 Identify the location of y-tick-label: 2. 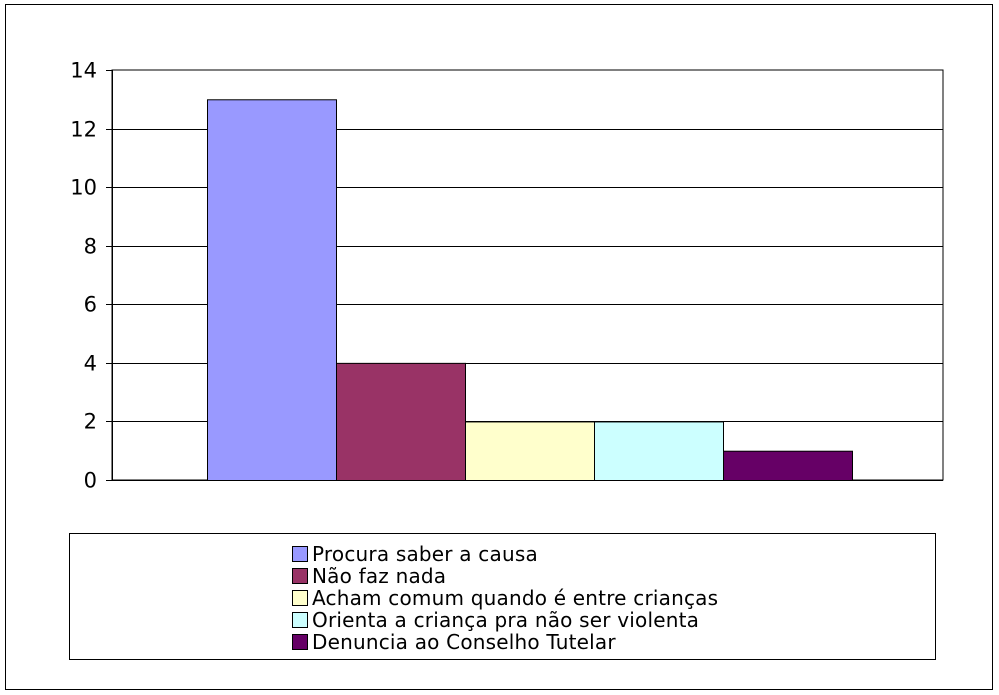
(90, 422).